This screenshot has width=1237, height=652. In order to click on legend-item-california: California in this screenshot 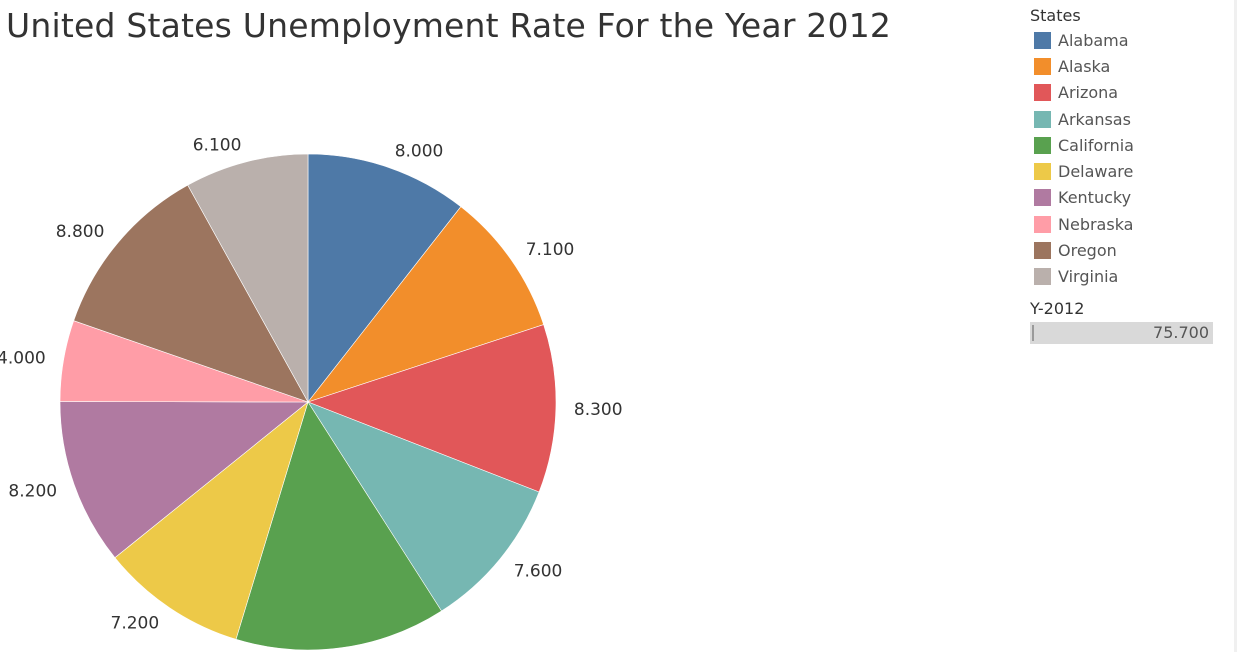, I will do `click(1127, 145)`.